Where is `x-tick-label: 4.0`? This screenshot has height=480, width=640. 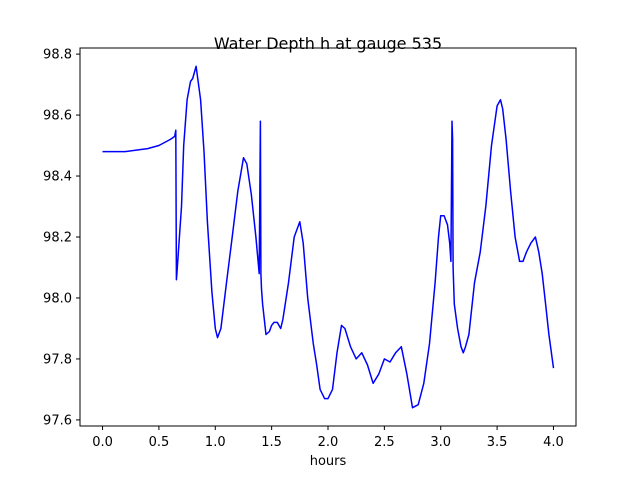 x-tick-label: 4.0 is located at coordinates (553, 442).